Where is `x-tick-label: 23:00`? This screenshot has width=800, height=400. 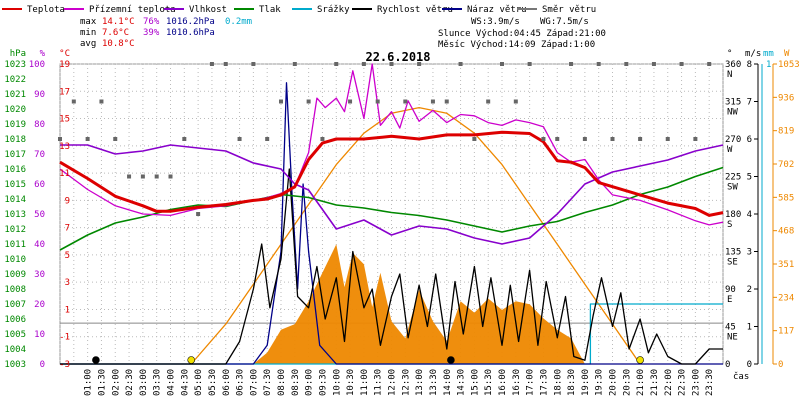
x-tick-label: 23:00 is located at coordinates (696, 382).